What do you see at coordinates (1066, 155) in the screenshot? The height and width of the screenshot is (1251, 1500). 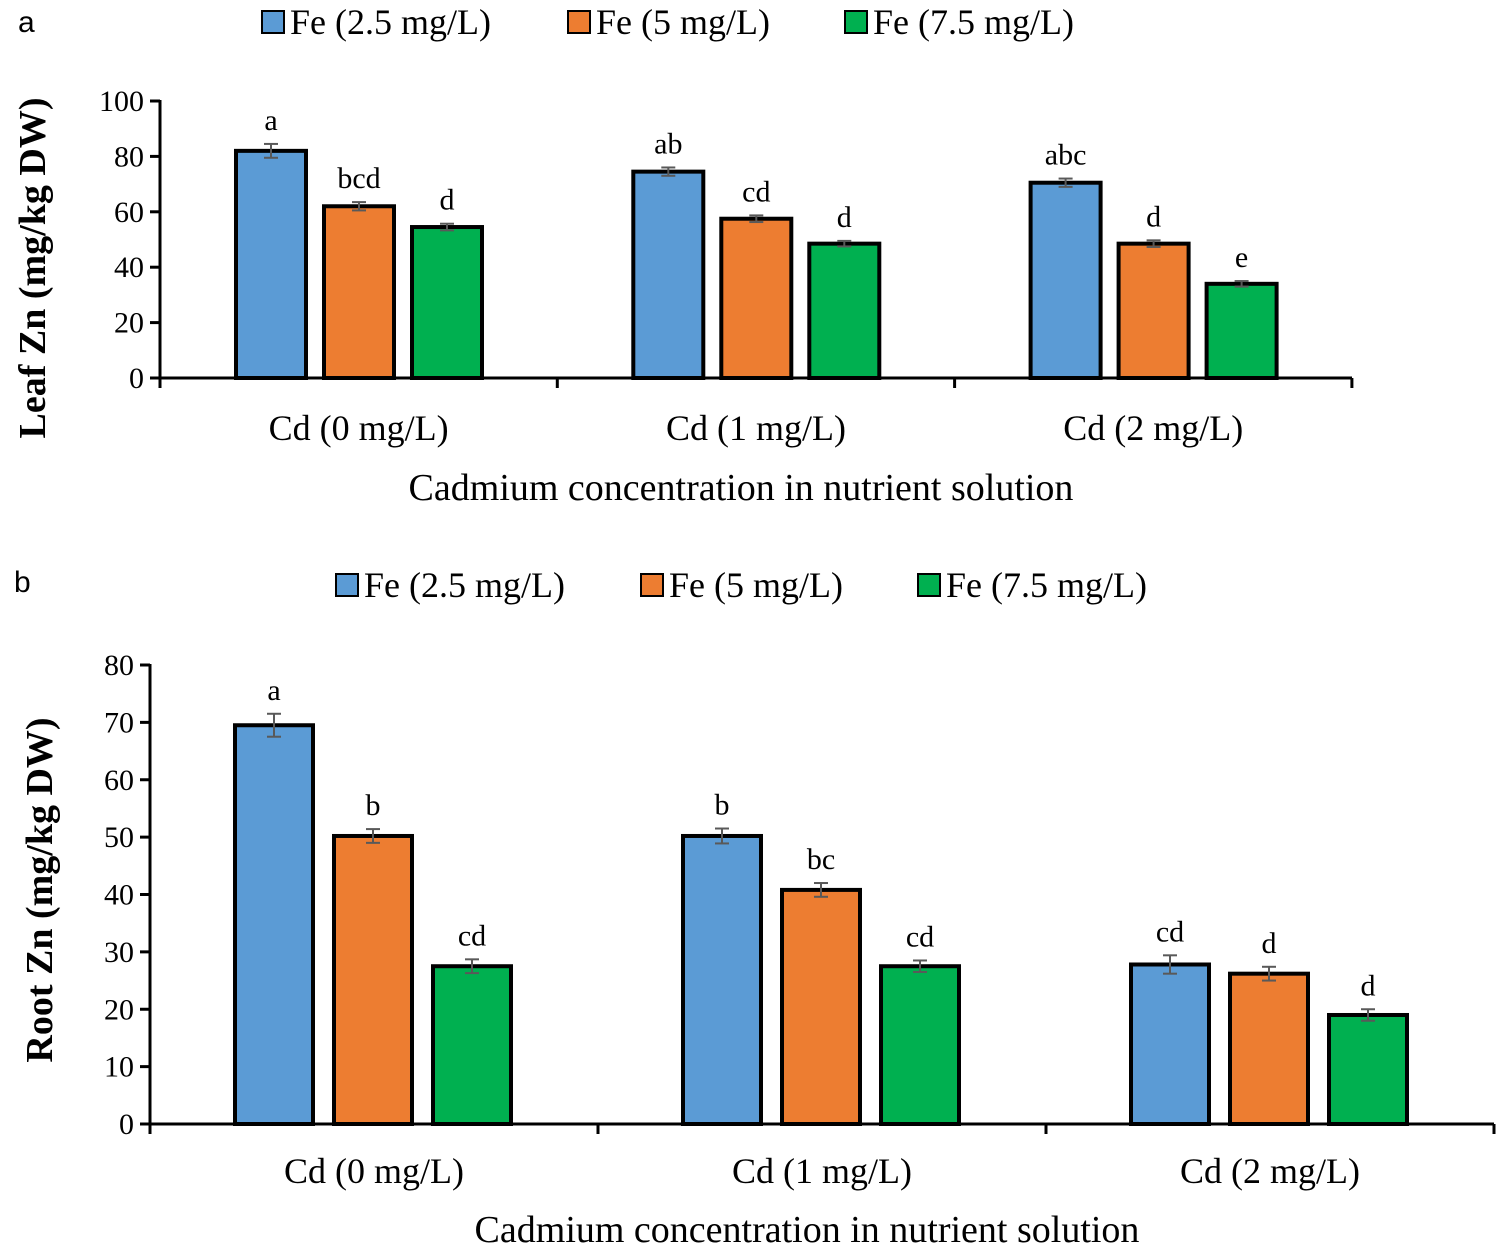 I see `significance-letter: abc` at bounding box center [1066, 155].